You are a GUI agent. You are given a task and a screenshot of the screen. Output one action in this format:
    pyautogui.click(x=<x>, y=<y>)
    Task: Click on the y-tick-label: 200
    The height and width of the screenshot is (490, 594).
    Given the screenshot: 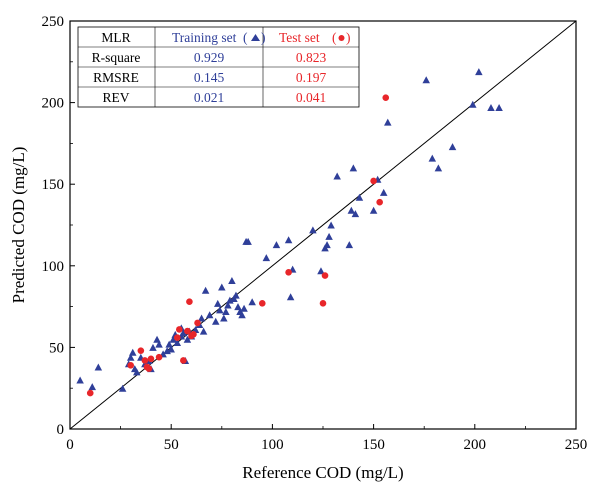 What is the action you would take?
    pyautogui.click(x=53, y=104)
    